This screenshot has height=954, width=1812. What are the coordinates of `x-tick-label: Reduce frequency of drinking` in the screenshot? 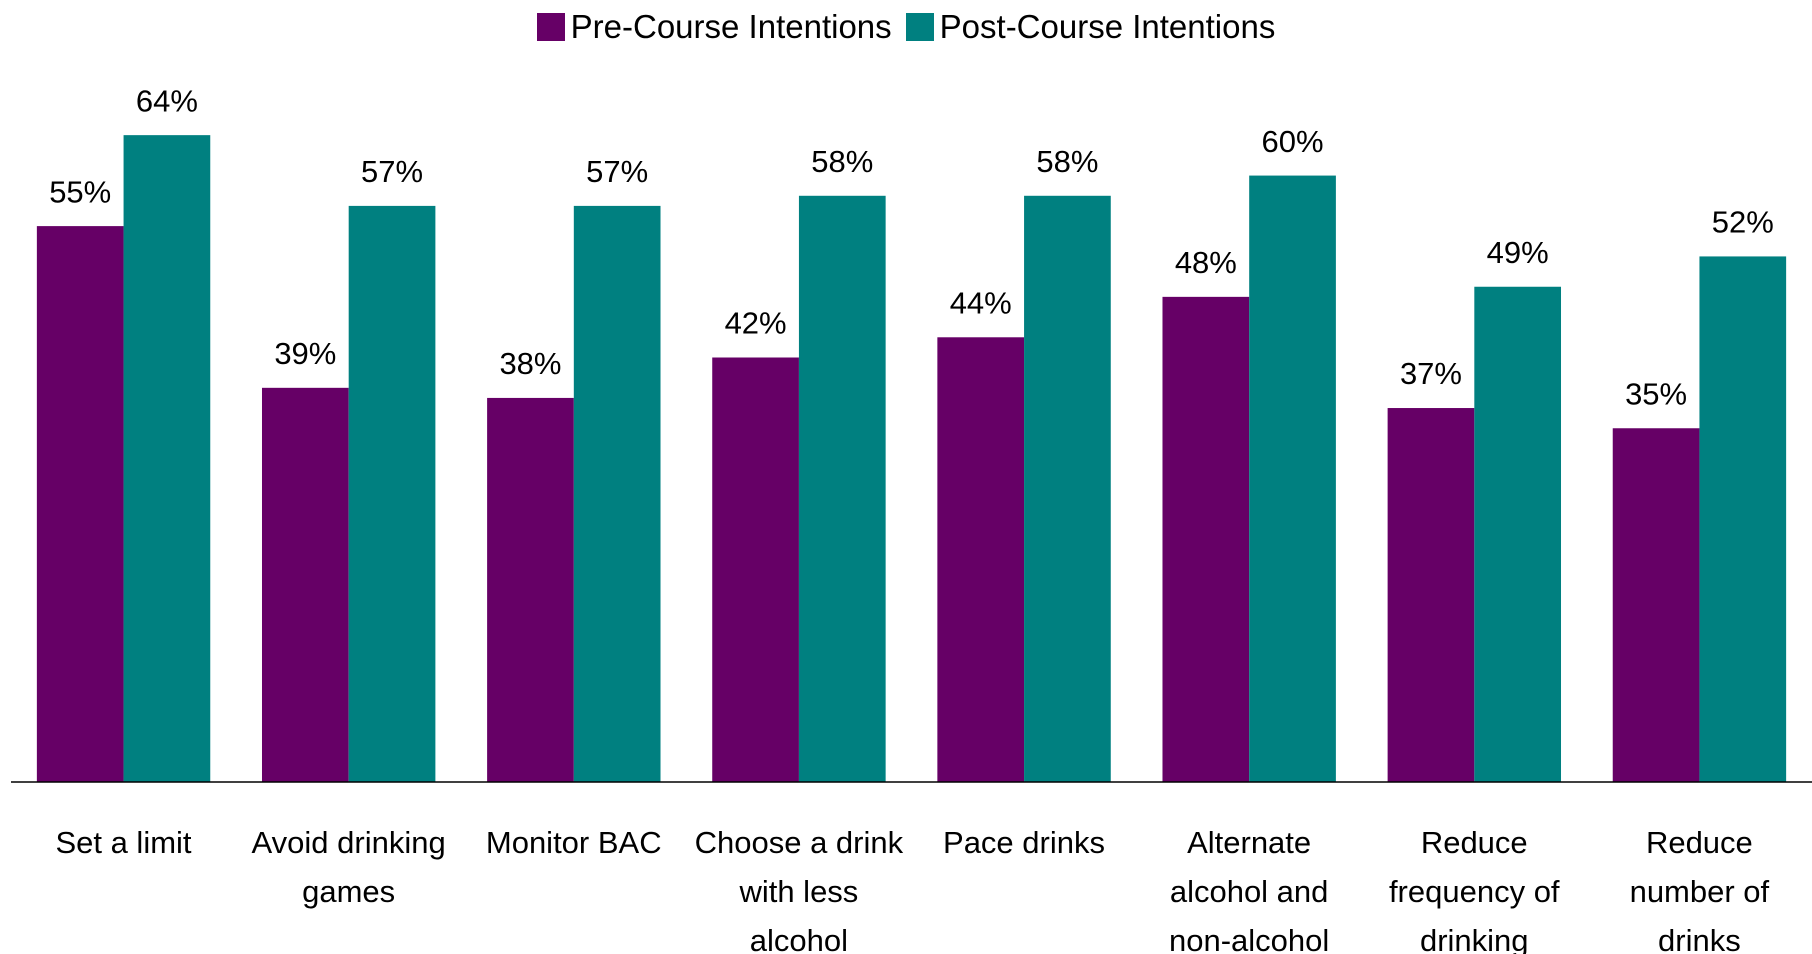 It's located at (1474, 889).